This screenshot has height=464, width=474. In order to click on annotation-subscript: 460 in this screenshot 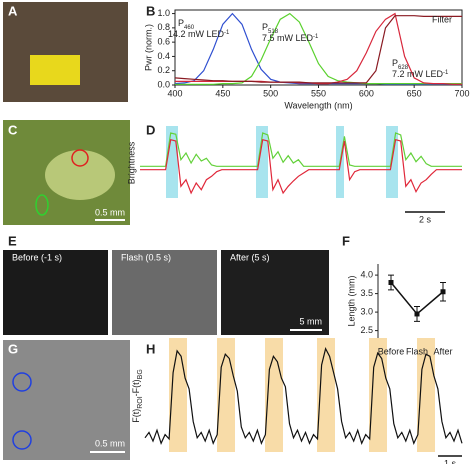, I will do `click(189, 28)`.